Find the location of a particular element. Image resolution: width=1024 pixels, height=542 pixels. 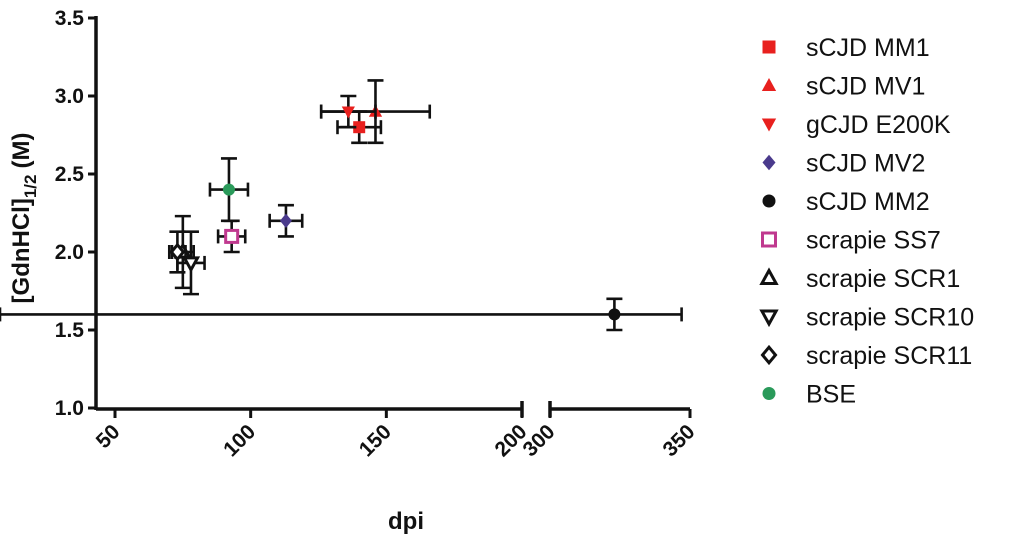

legend-item: BSE is located at coordinates (809, 395).